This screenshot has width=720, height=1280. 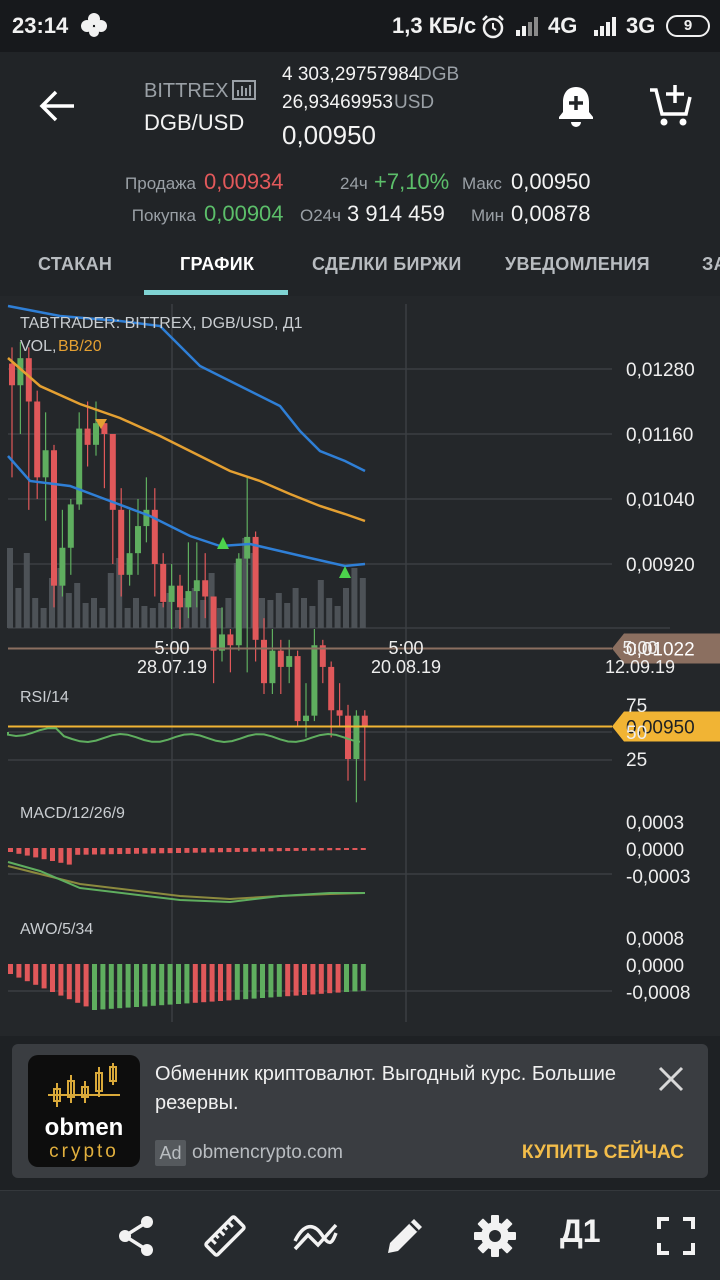 What do you see at coordinates (38, 346) in the screenshot?
I see `indicator-vol: VOL,` at bounding box center [38, 346].